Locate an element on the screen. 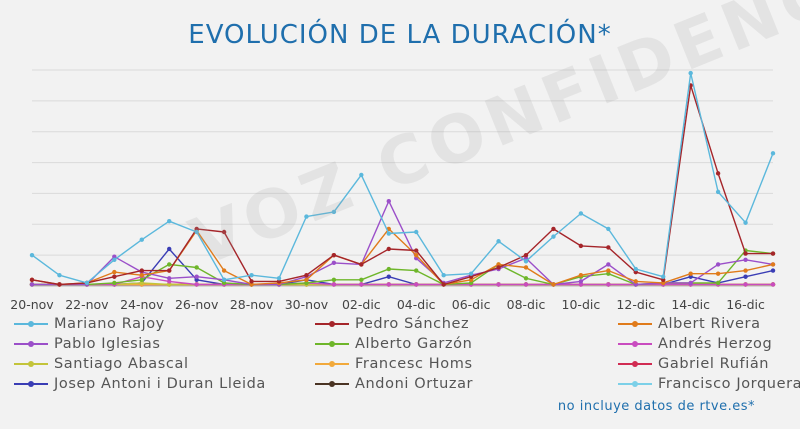 The width and height of the screenshot is (800, 429). legend-item: Mariano Rajoy is located at coordinates (89, 324).